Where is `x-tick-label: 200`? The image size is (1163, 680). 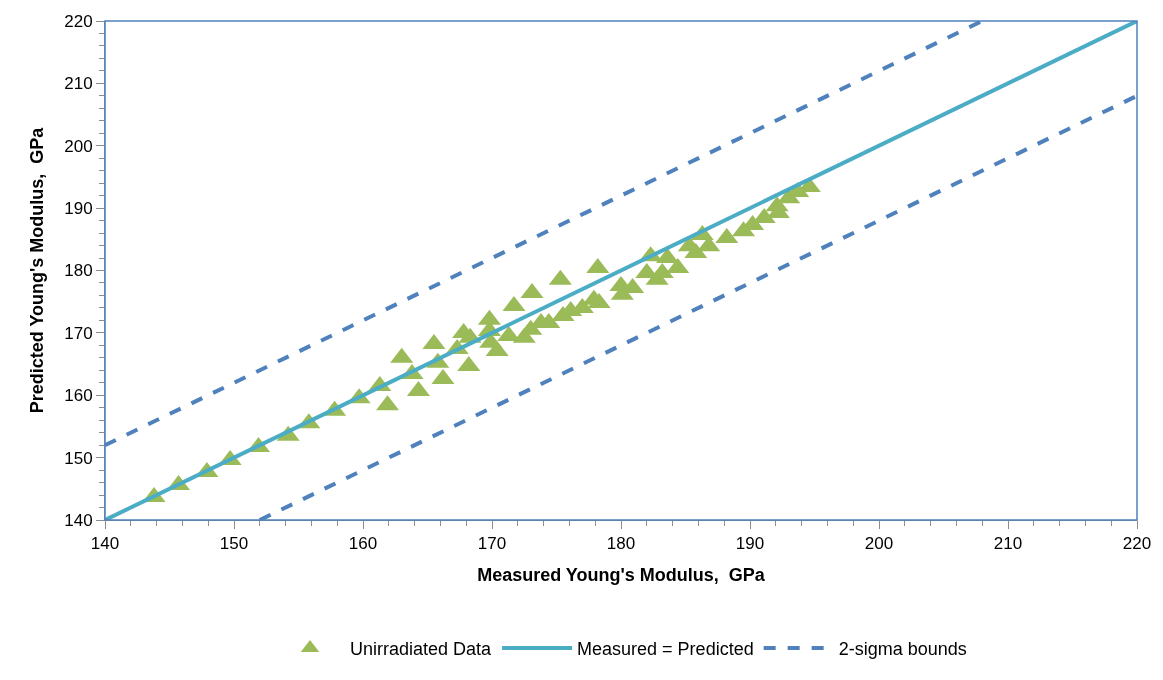 x-tick-label: 200 is located at coordinates (879, 544).